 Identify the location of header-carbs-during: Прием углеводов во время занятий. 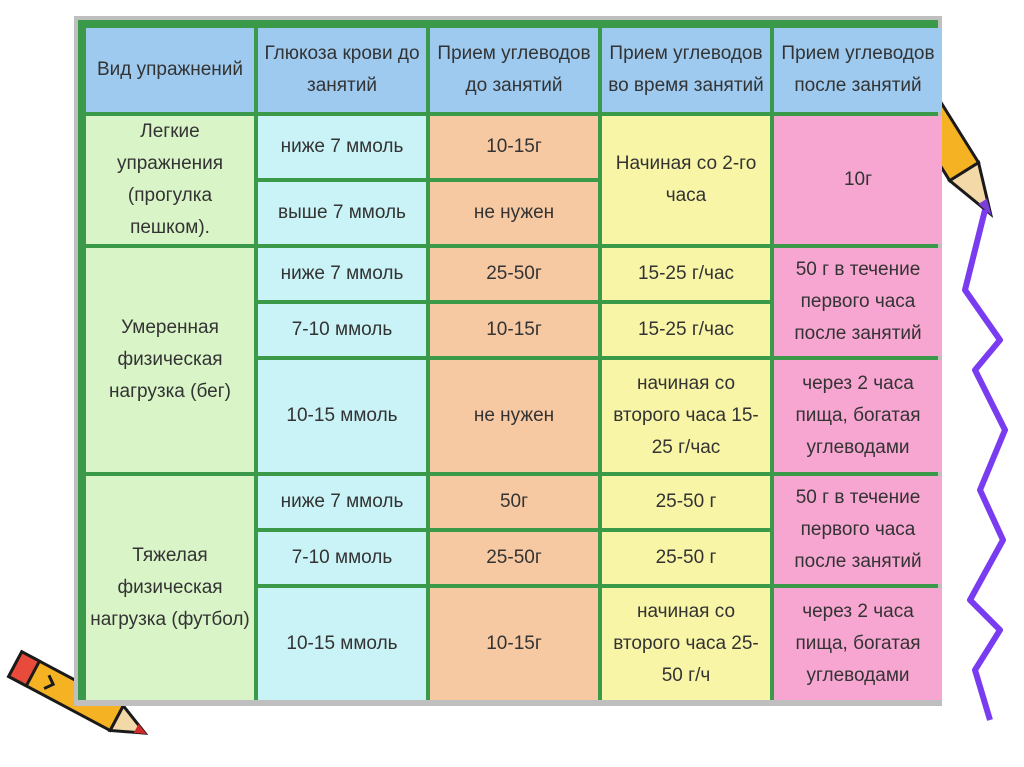
(686, 70).